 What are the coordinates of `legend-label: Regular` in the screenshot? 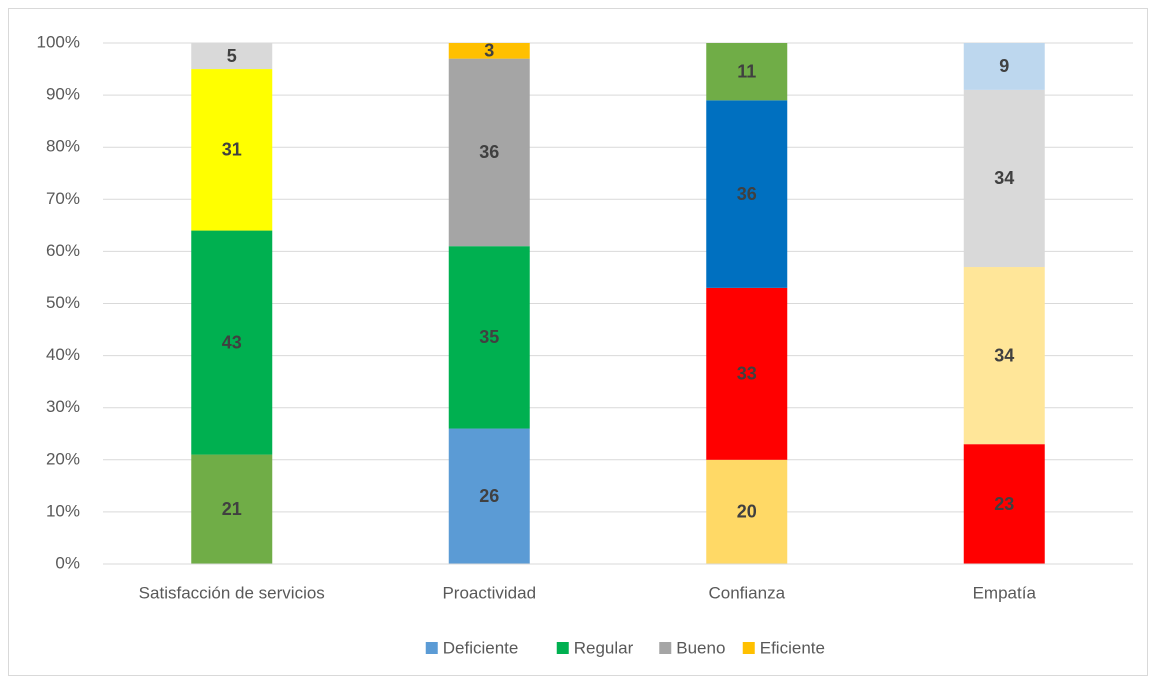 It's located at (604, 647).